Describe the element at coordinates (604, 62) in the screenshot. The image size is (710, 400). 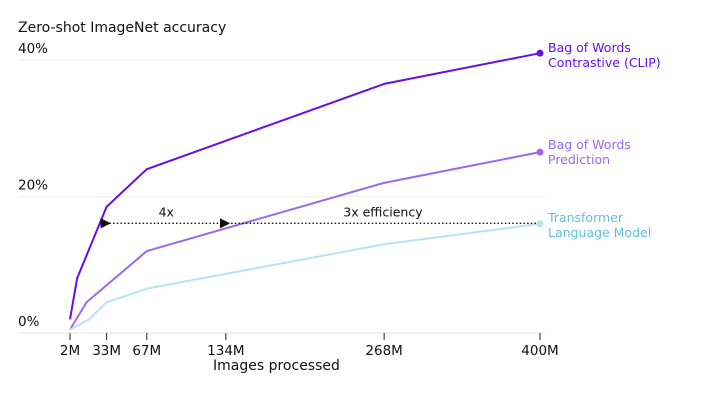
I see `series-label-line: Contrastive (CLIP)` at that location.